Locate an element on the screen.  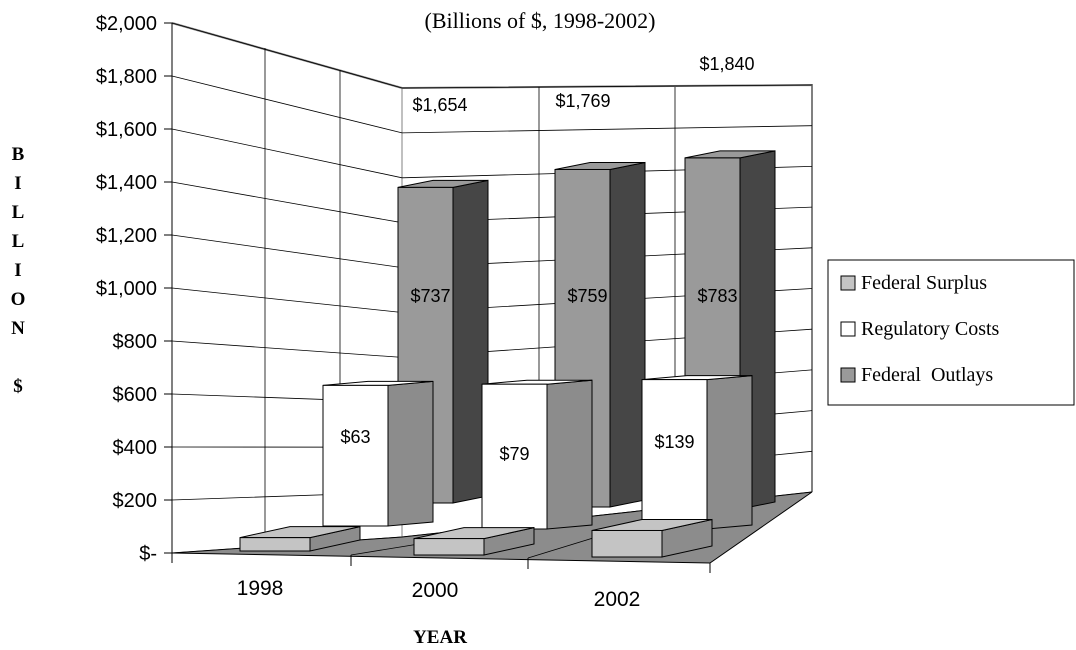
legend-box is located at coordinates (951, 332).